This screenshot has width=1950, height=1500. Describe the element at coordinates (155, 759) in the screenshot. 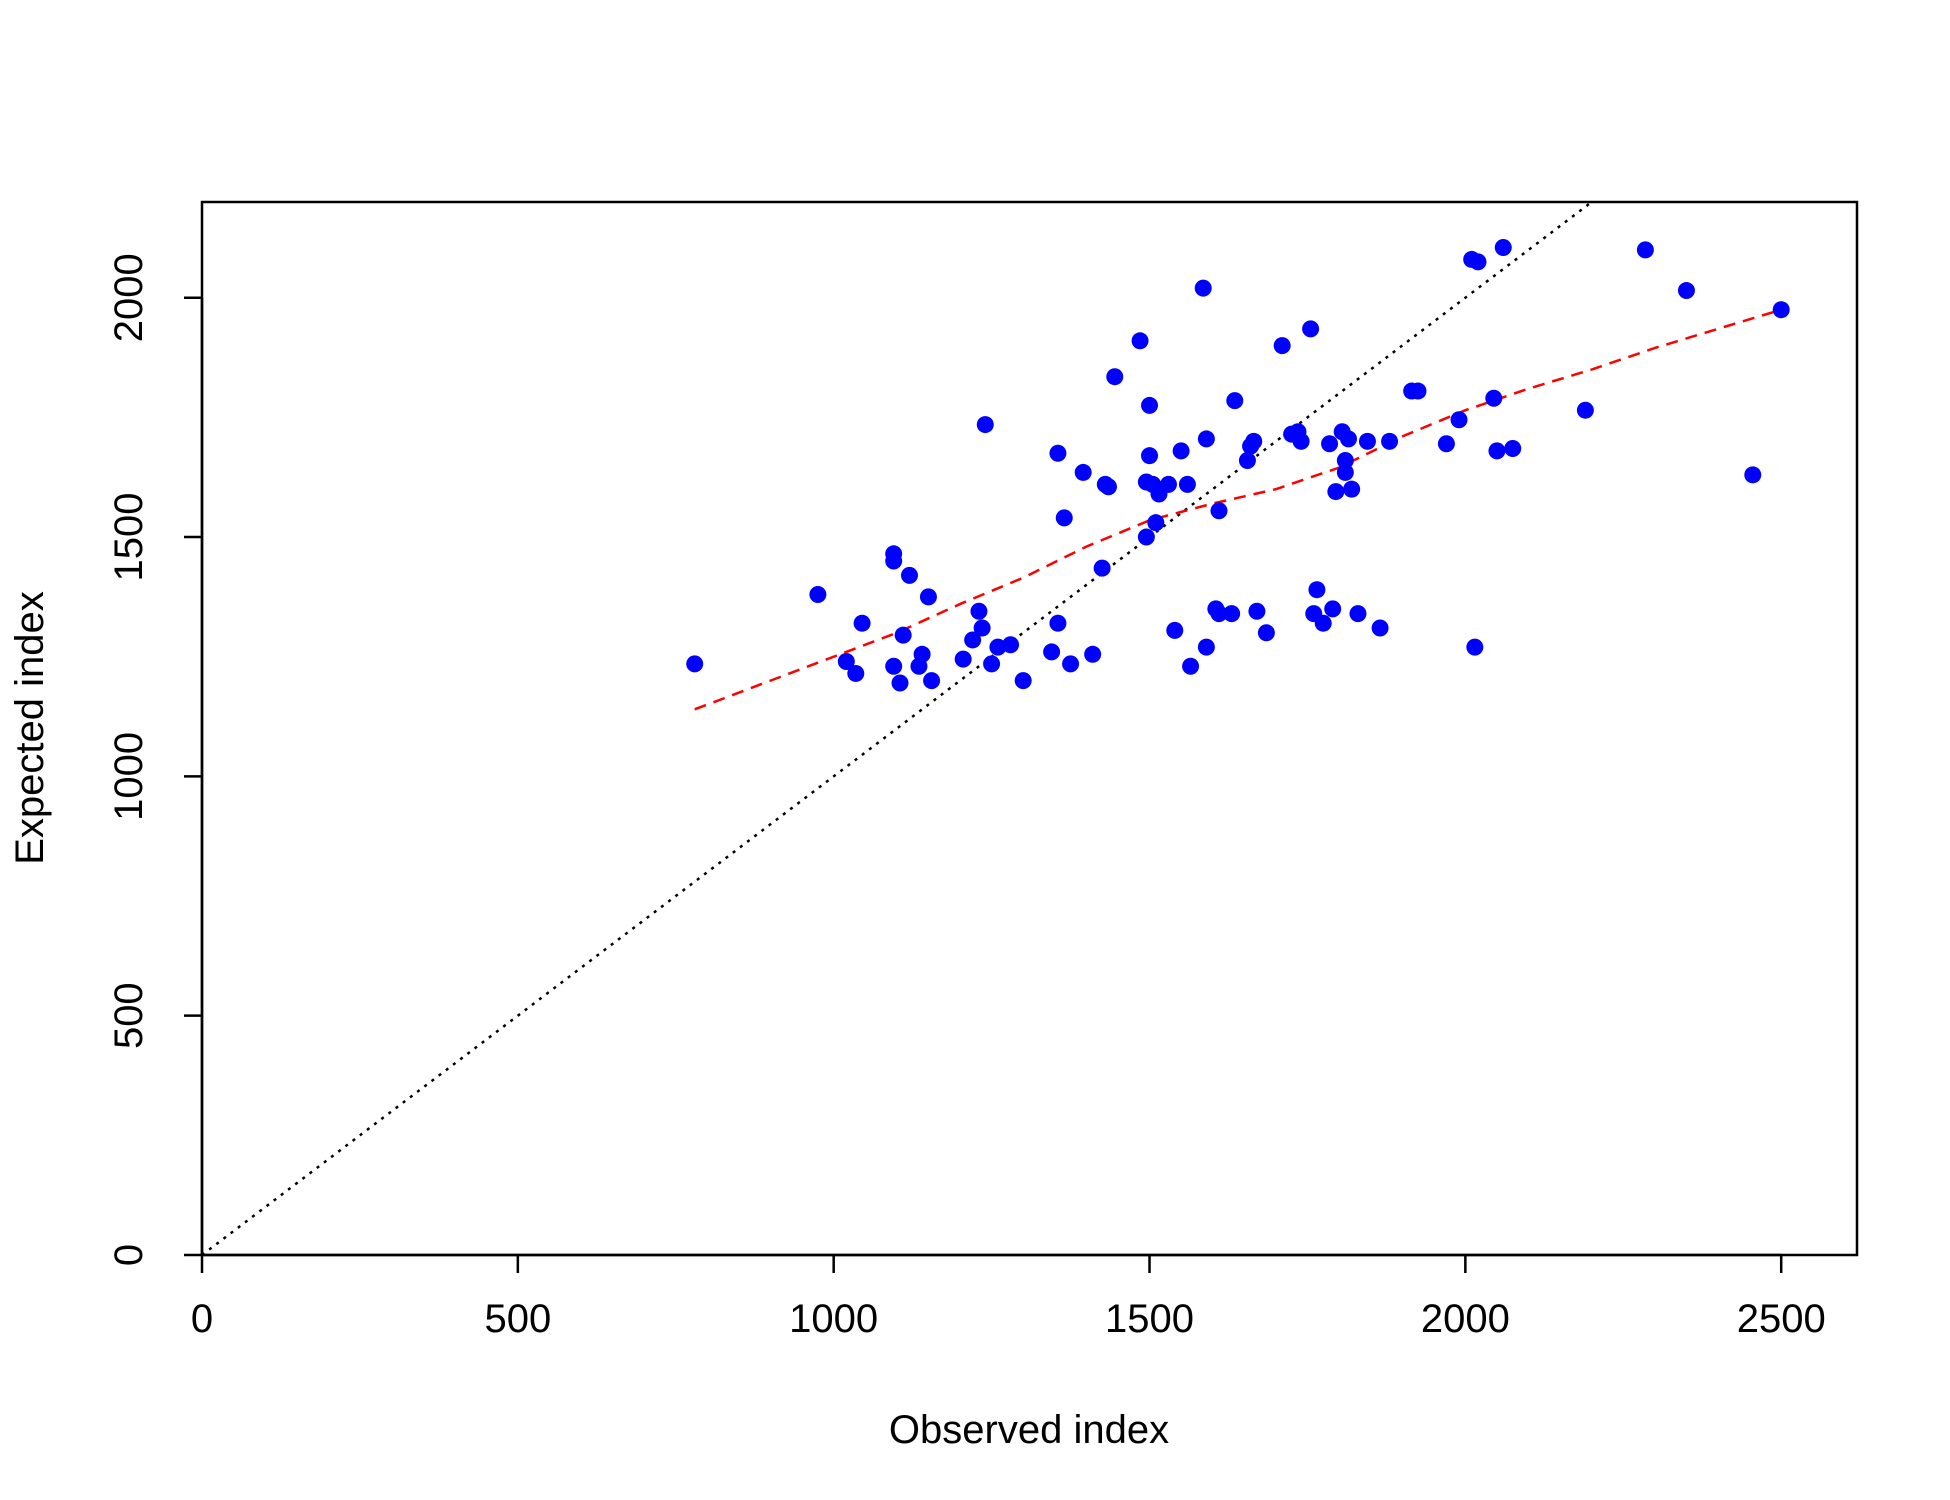

I see `y-axis: 0 500 1000 1500 2000` at that location.